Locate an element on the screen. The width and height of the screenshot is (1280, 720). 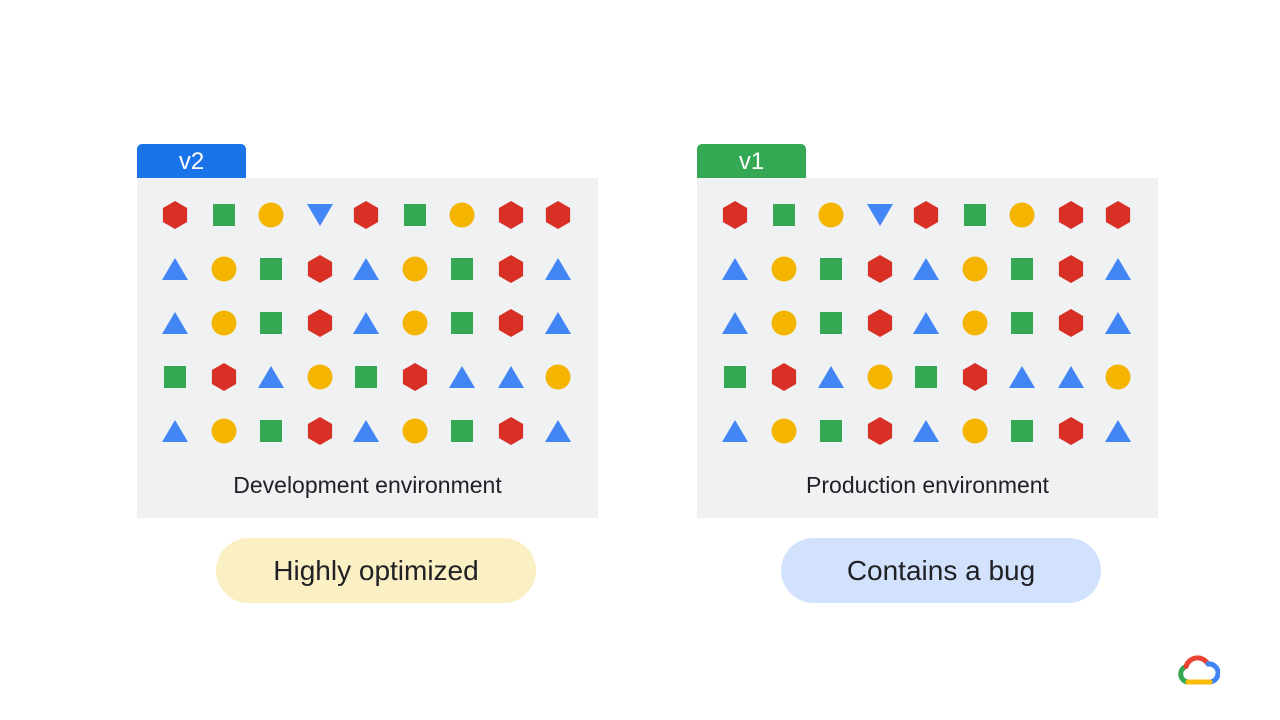
production-environment-label: Production environment is located at coordinates (927, 485).